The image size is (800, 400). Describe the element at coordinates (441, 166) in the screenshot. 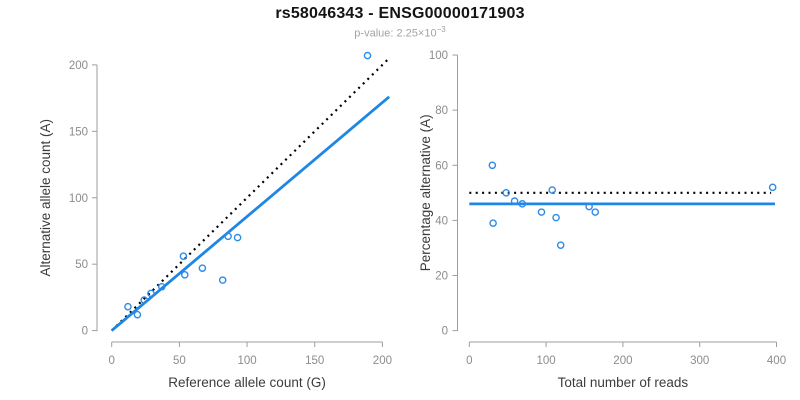

I see `y-tick-label: 60` at that location.